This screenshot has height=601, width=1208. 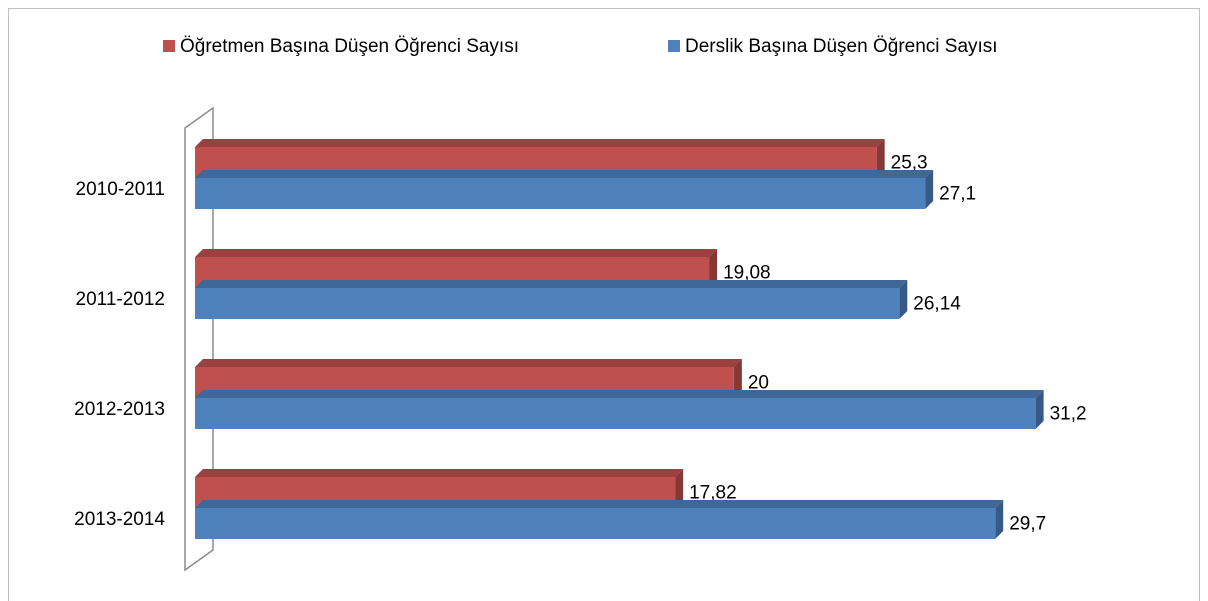 What do you see at coordinates (120, 189) in the screenshot?
I see `y-tick-label: 2010-2011` at bounding box center [120, 189].